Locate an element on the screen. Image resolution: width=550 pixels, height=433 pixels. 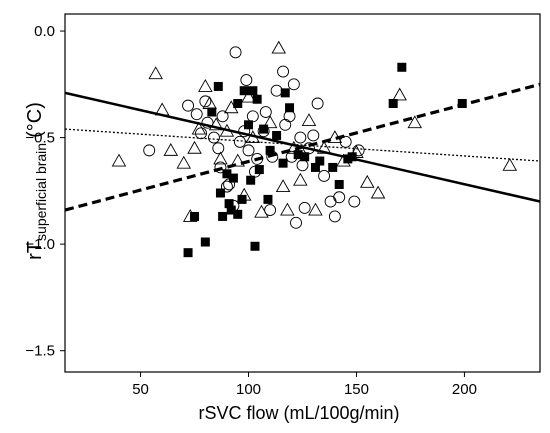
y-tick-label: −1.5 is located at coordinates (40, 351).